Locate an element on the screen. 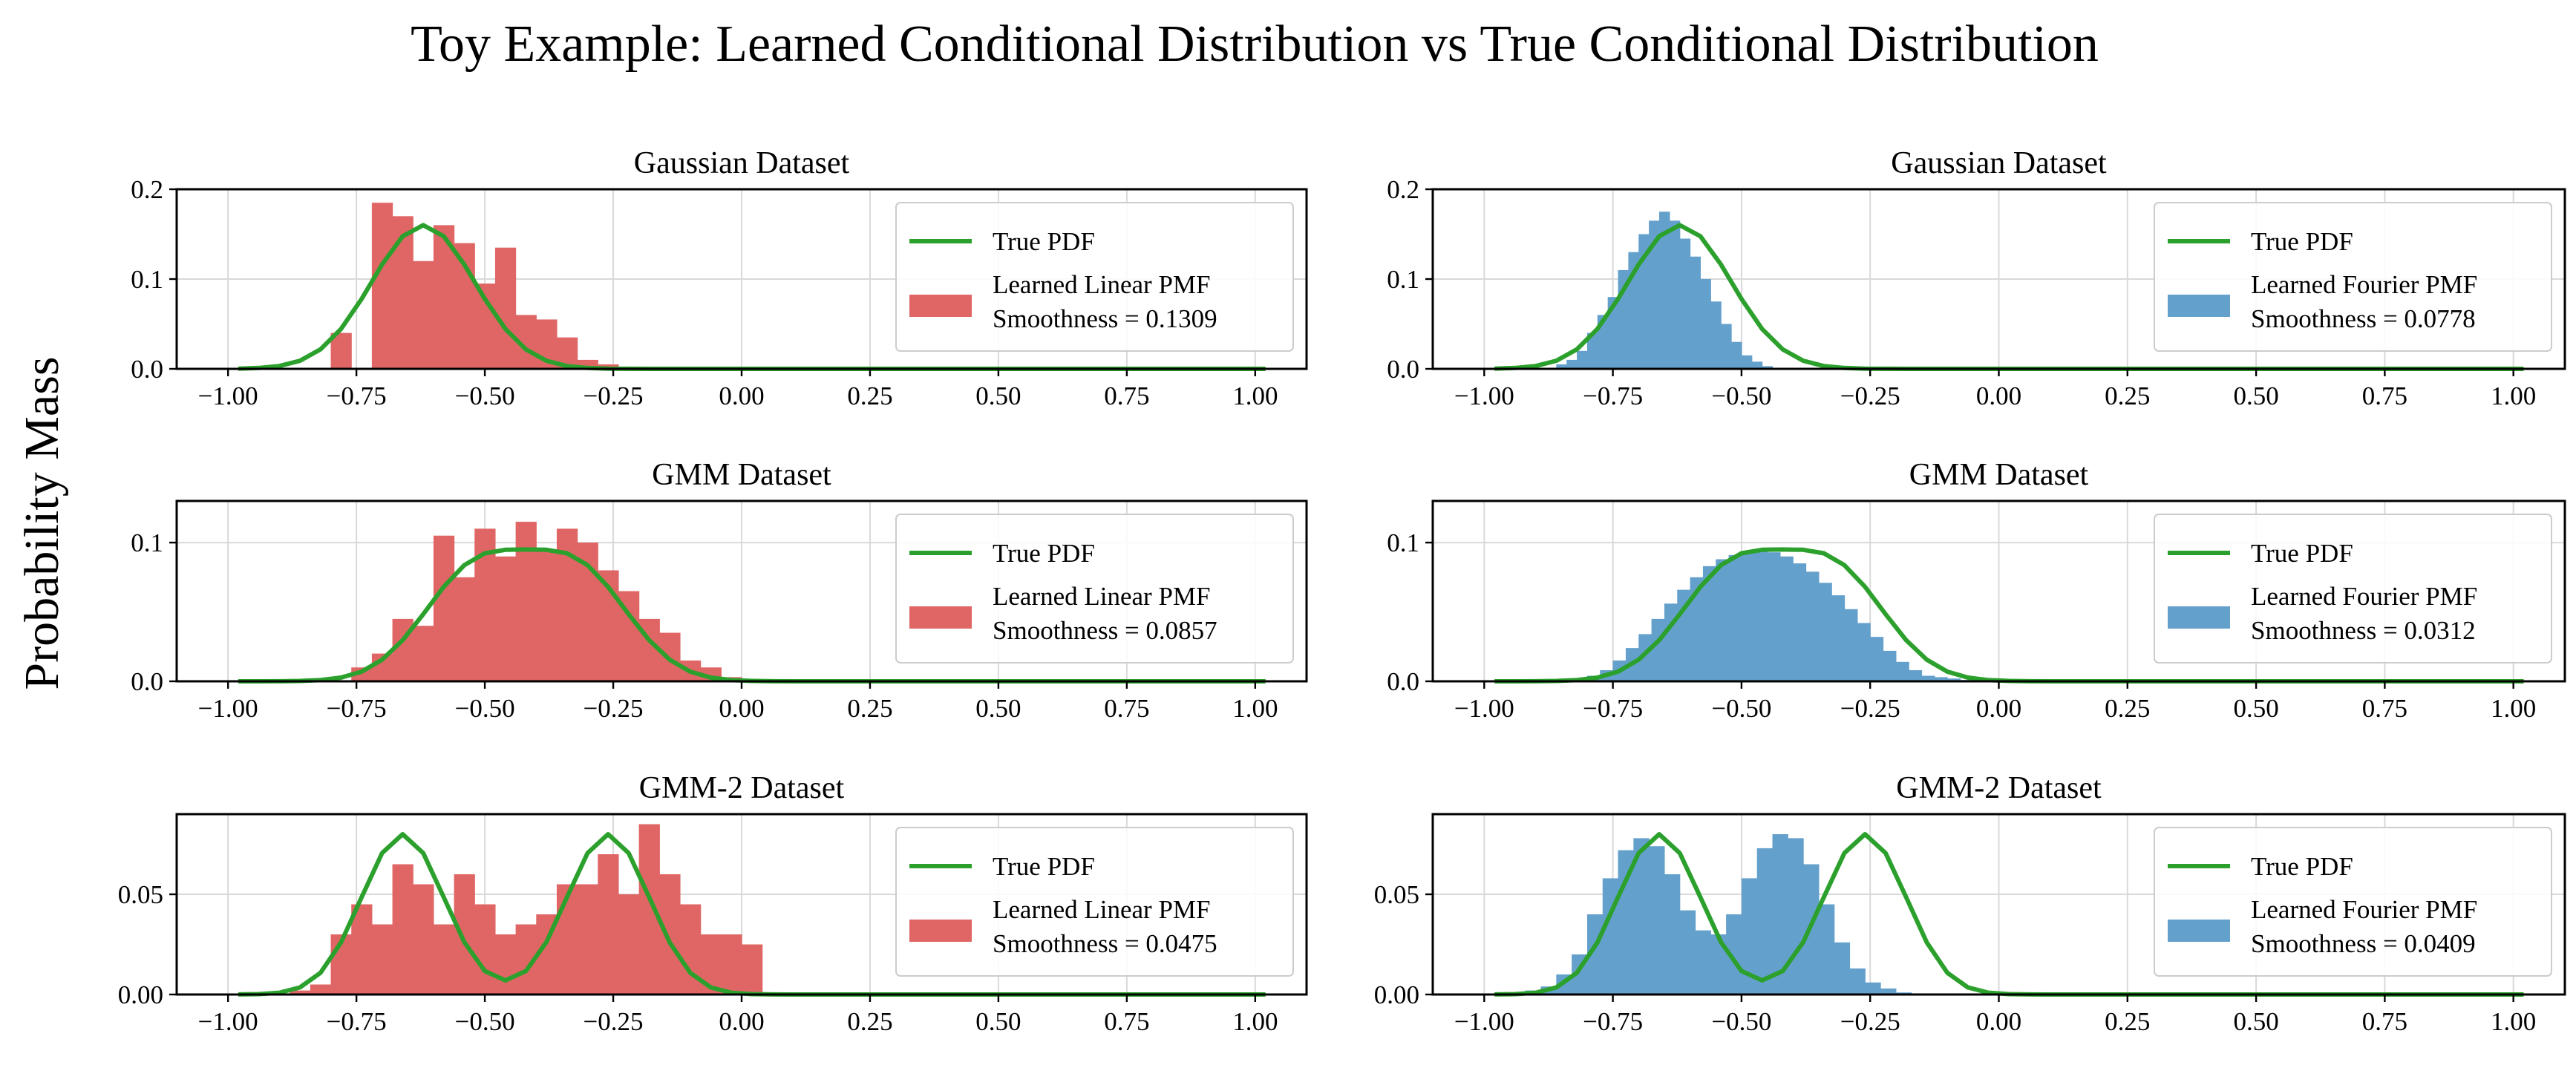  panel-title: Gaussian Dataset is located at coordinates (742, 163).